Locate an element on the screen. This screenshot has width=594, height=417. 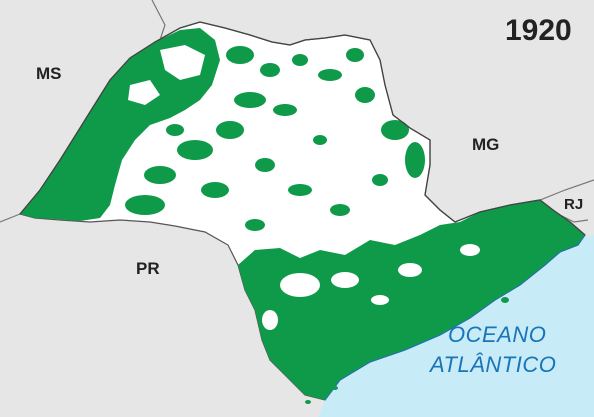
neighbor-label-mg: MG is located at coordinates (486, 144).